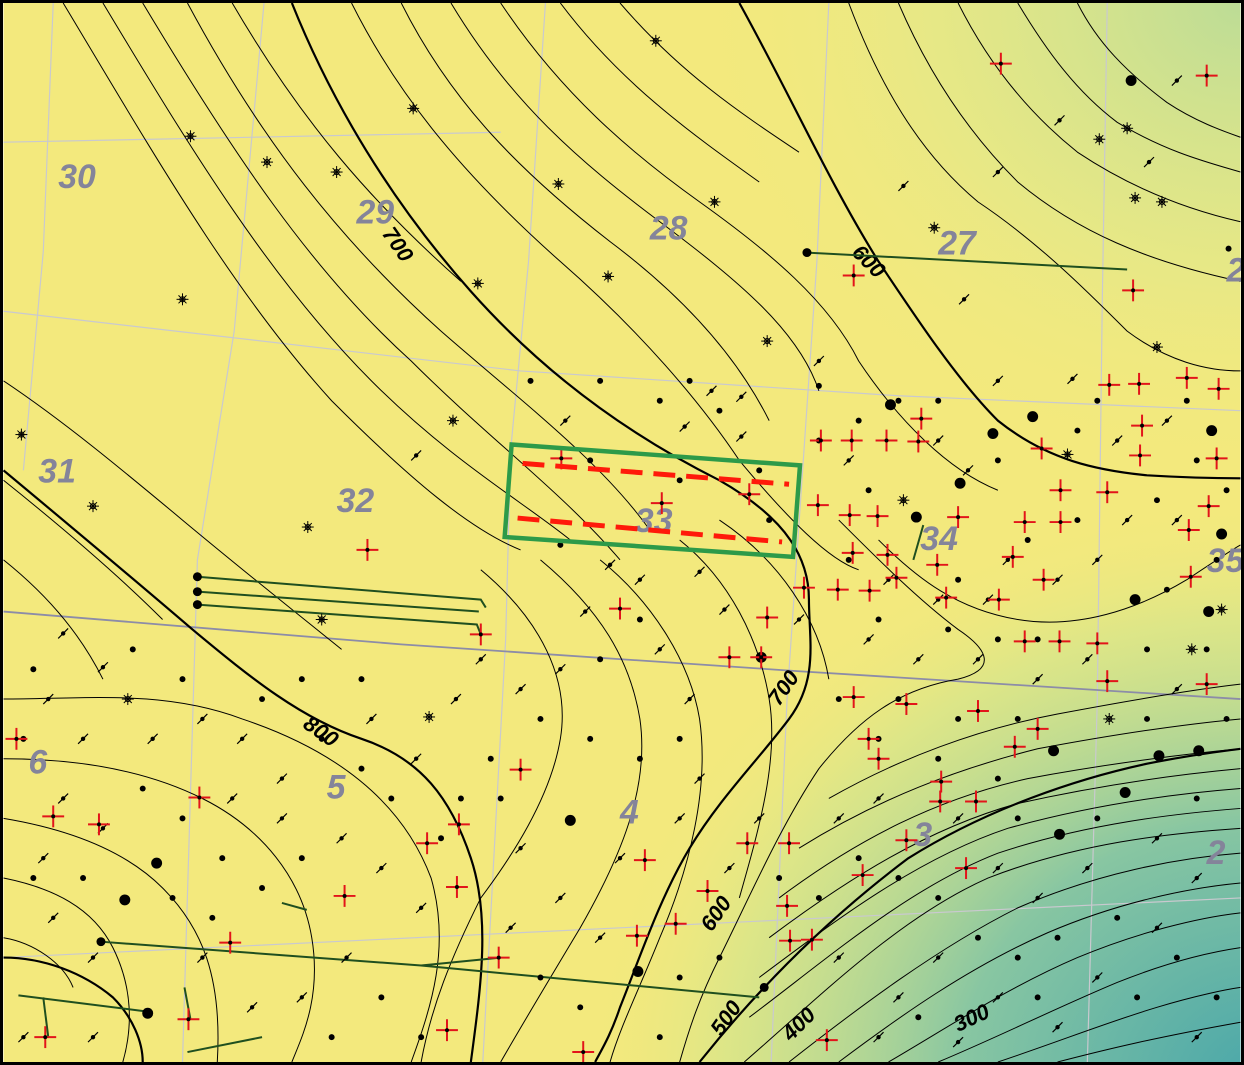 This screenshot has width=1244, height=1065. I want to click on section-6: 6, so click(37, 763).